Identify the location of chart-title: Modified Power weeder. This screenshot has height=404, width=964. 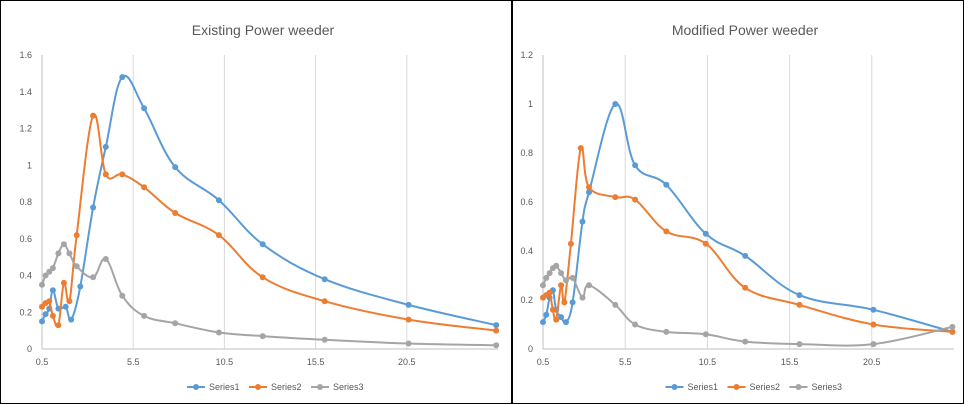
(745, 30).